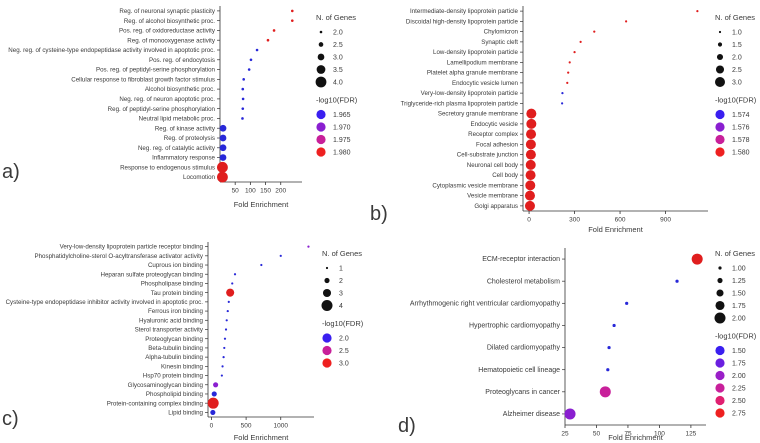 This screenshot has width=760, height=443. Describe the element at coordinates (379, 214) in the screenshot. I see `panel-label: b)` at that location.